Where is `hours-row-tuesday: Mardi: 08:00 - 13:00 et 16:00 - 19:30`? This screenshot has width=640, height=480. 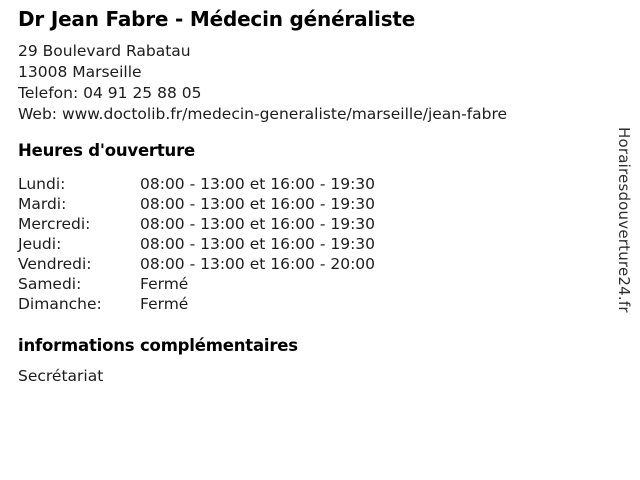
hours-row-tuesday: Mardi: 08:00 - 13:00 et 16:00 - 19:30 is located at coordinates (311, 204).